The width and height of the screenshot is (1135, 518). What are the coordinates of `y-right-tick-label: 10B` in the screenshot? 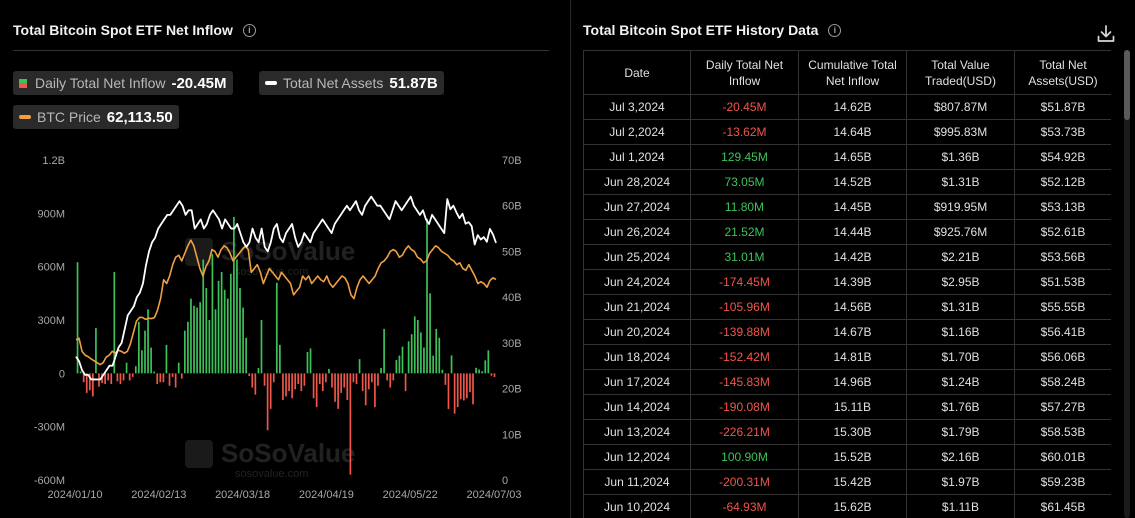 It's located at (512, 435).